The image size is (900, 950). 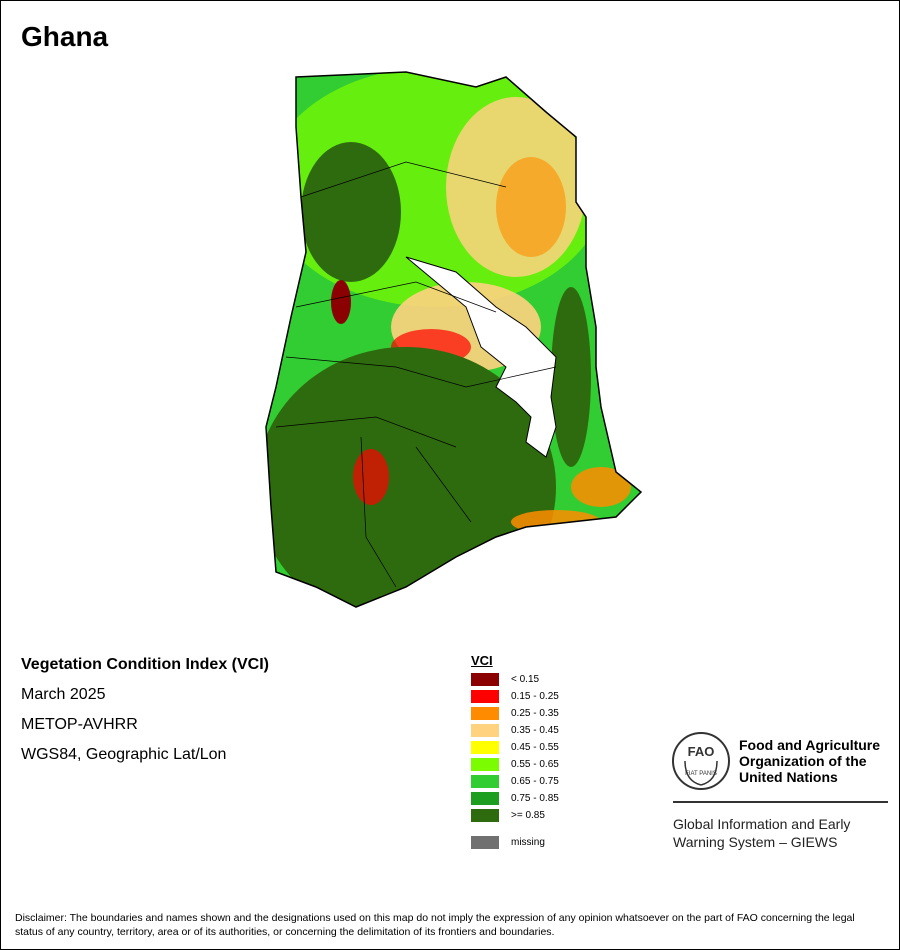 What do you see at coordinates (701, 774) in the screenshot?
I see `fao-emblem-motto: FIAT PANIS` at bounding box center [701, 774].